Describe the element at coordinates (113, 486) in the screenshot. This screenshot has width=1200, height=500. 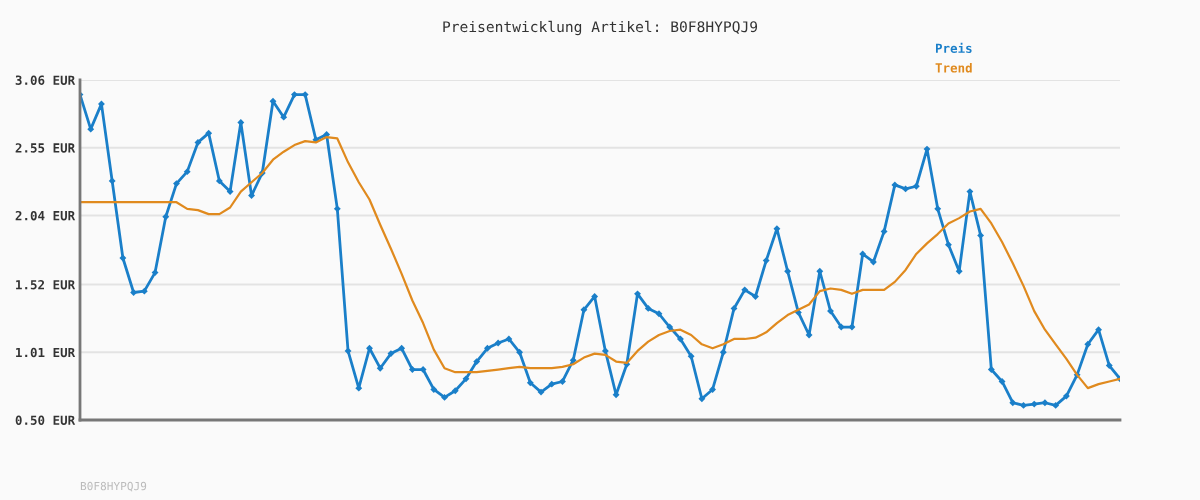
I see `text: B0F8HYPQJ9` at that location.